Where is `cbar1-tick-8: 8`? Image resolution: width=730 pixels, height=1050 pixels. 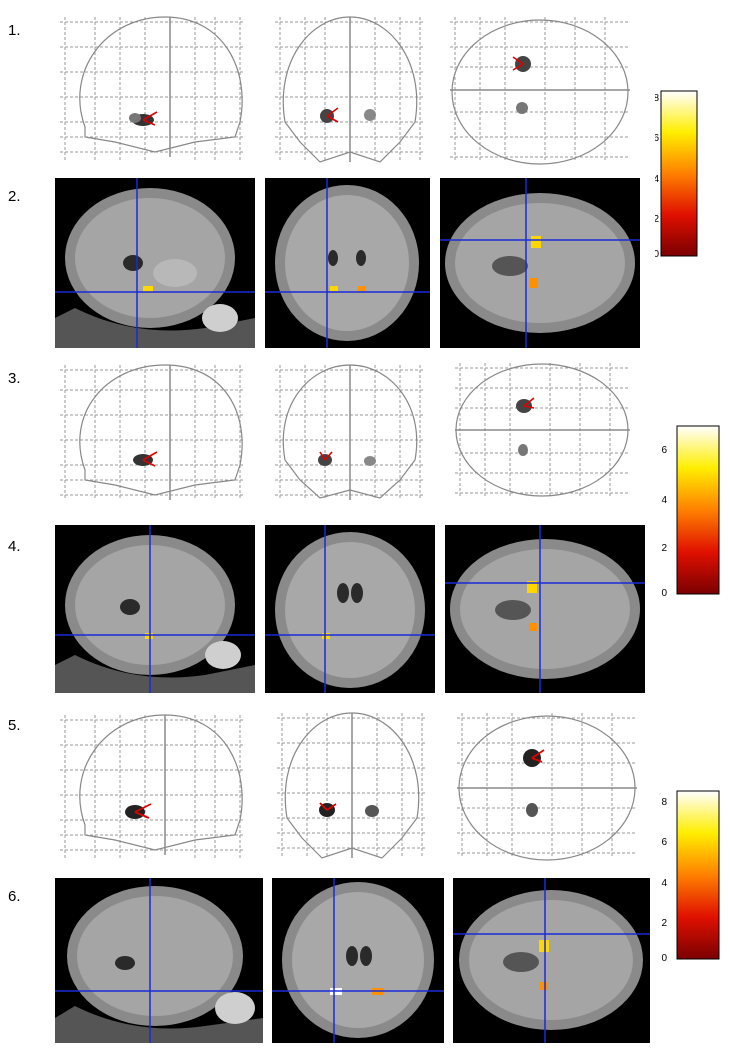 cbar1-tick-8: 8 is located at coordinates (657, 98).